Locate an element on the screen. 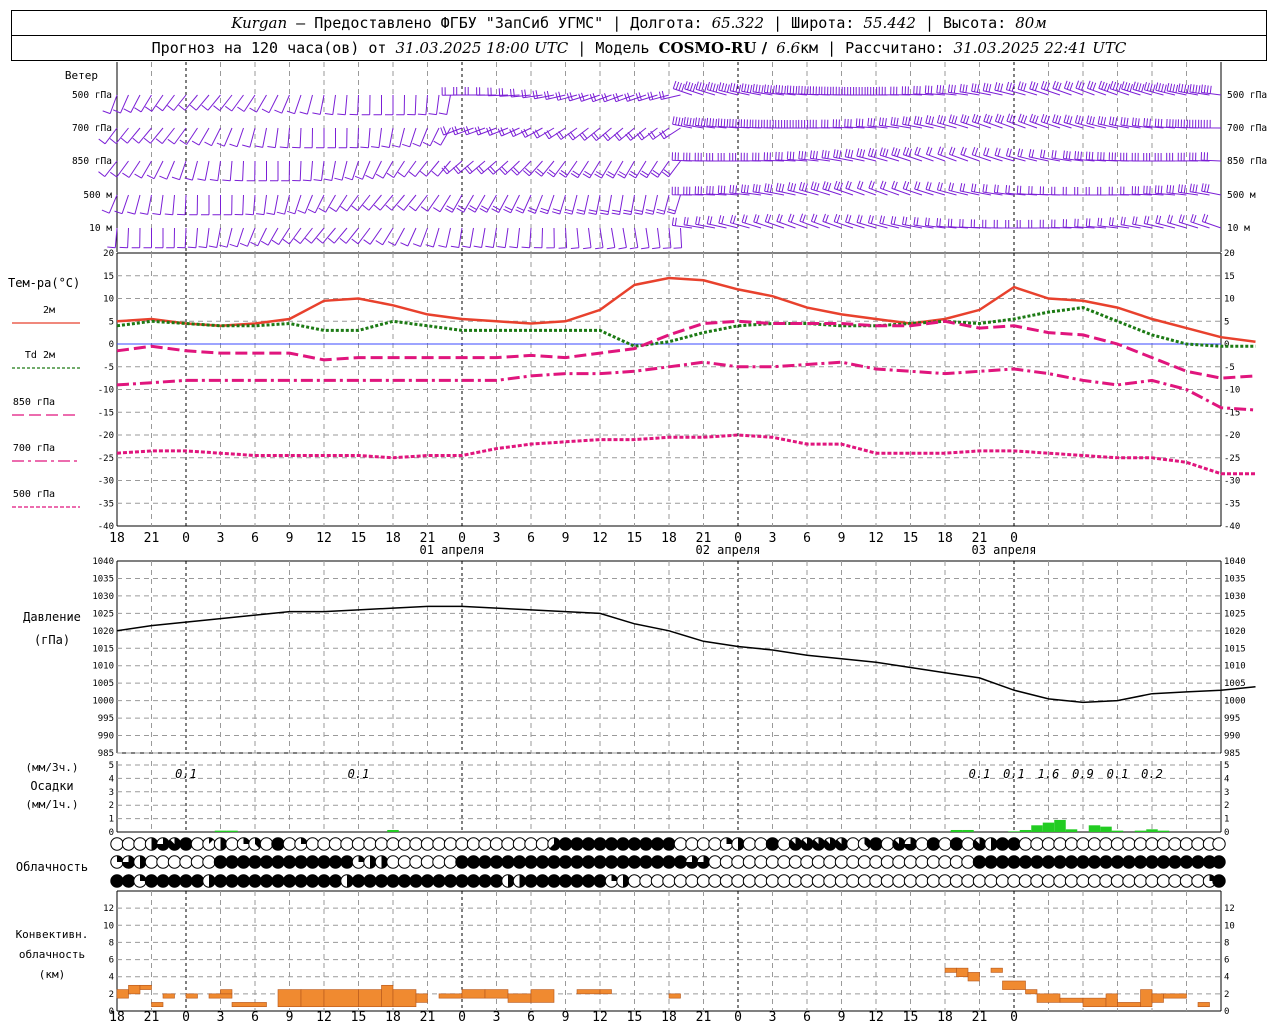  wind-level-label-left: 10 м is located at coordinates (100, 228).